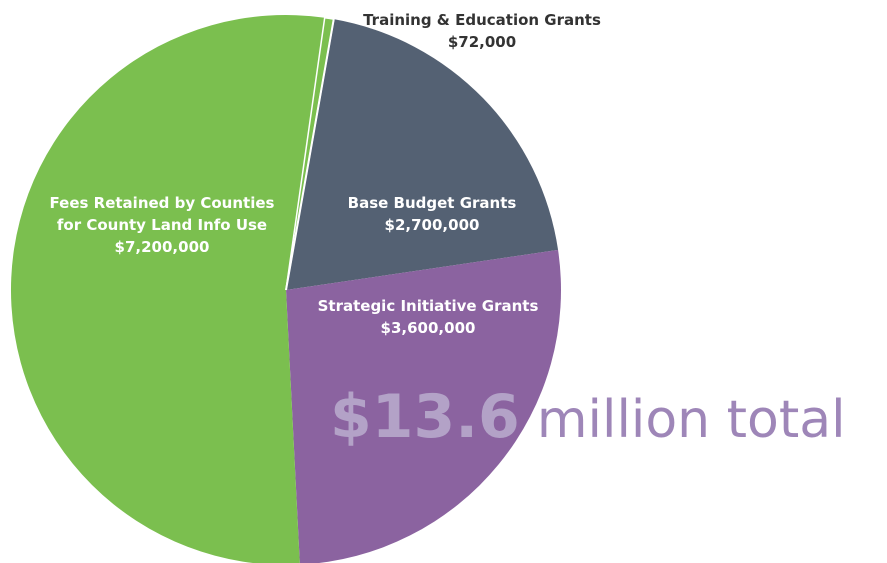 This screenshot has height=563, width=887. What do you see at coordinates (482, 31) in the screenshot?
I see `slice-label-4: Training & Education Grants $72,000` at bounding box center [482, 31].